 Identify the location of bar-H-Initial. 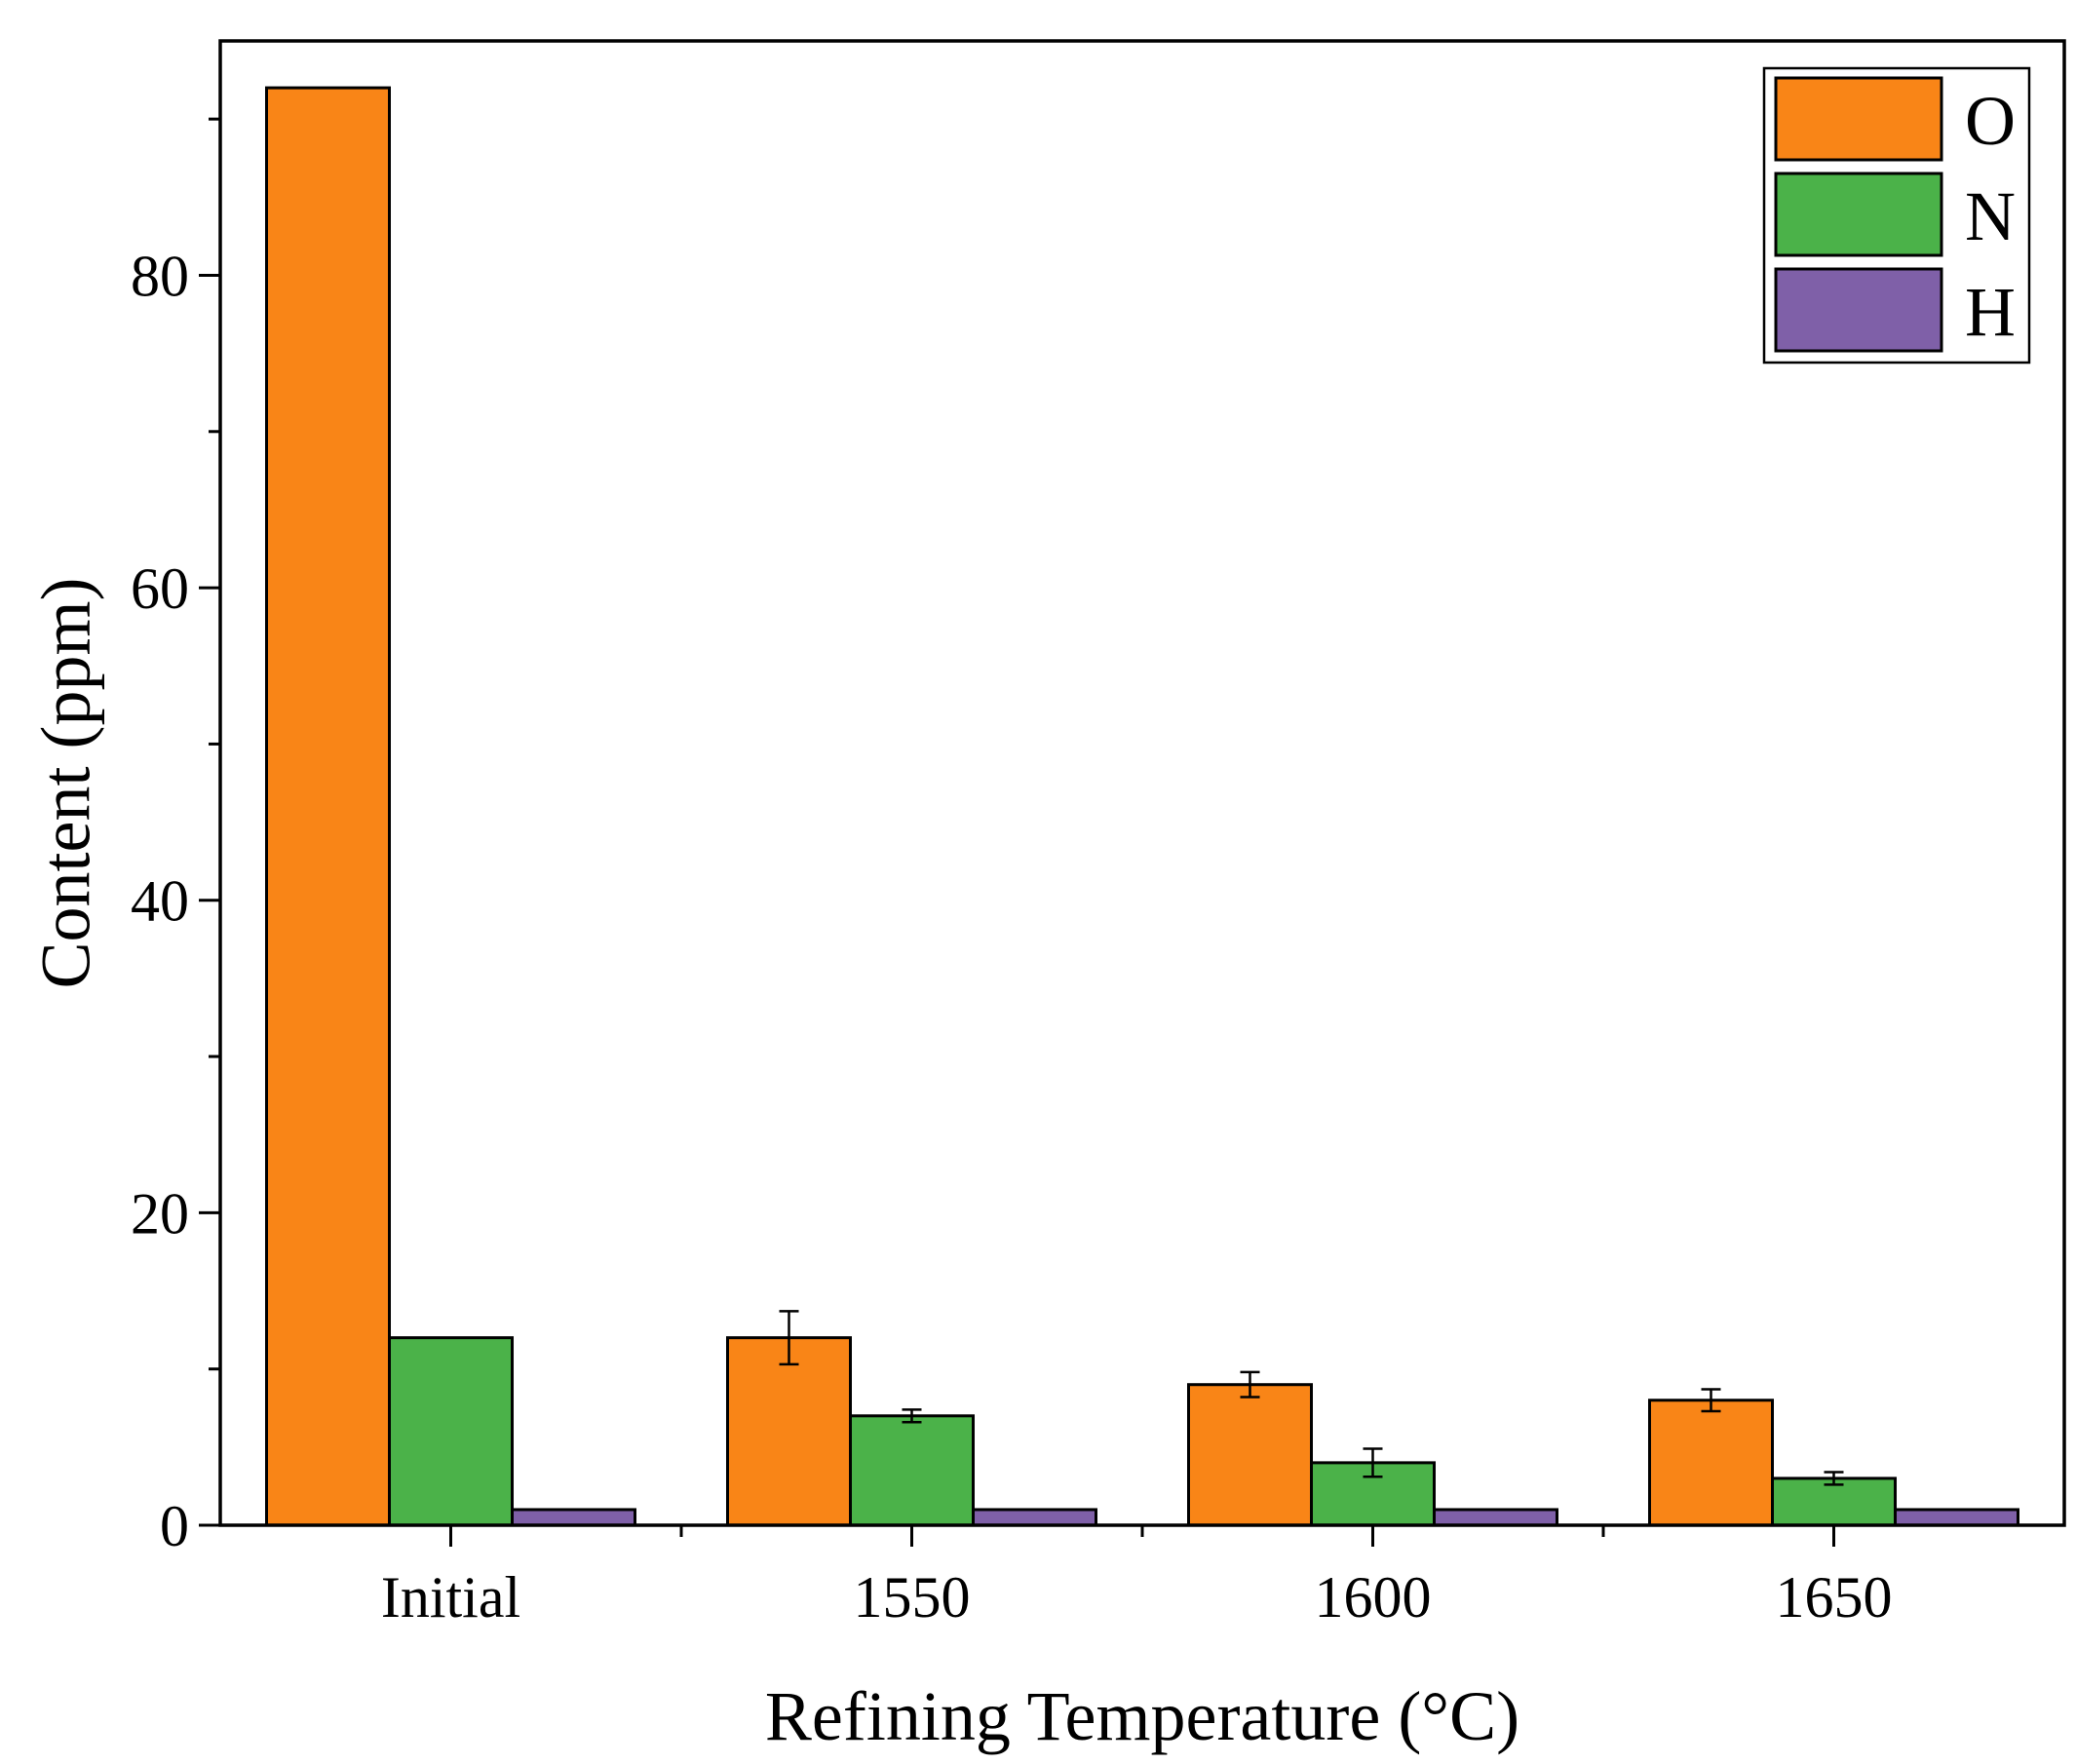
(573, 1518).